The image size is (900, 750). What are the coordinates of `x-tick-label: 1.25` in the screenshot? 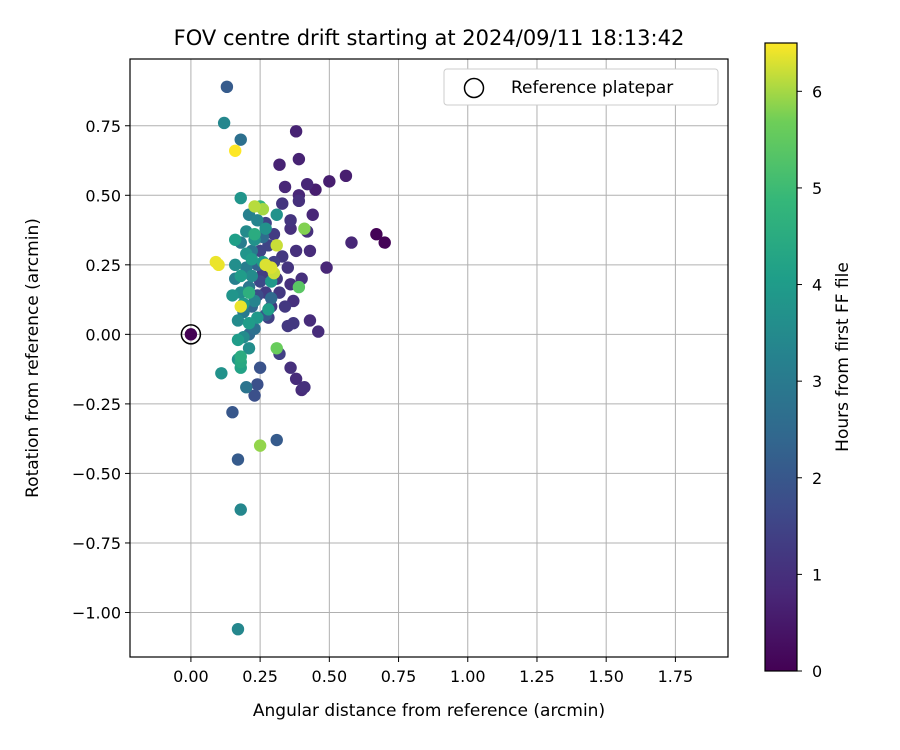 It's located at (537, 676).